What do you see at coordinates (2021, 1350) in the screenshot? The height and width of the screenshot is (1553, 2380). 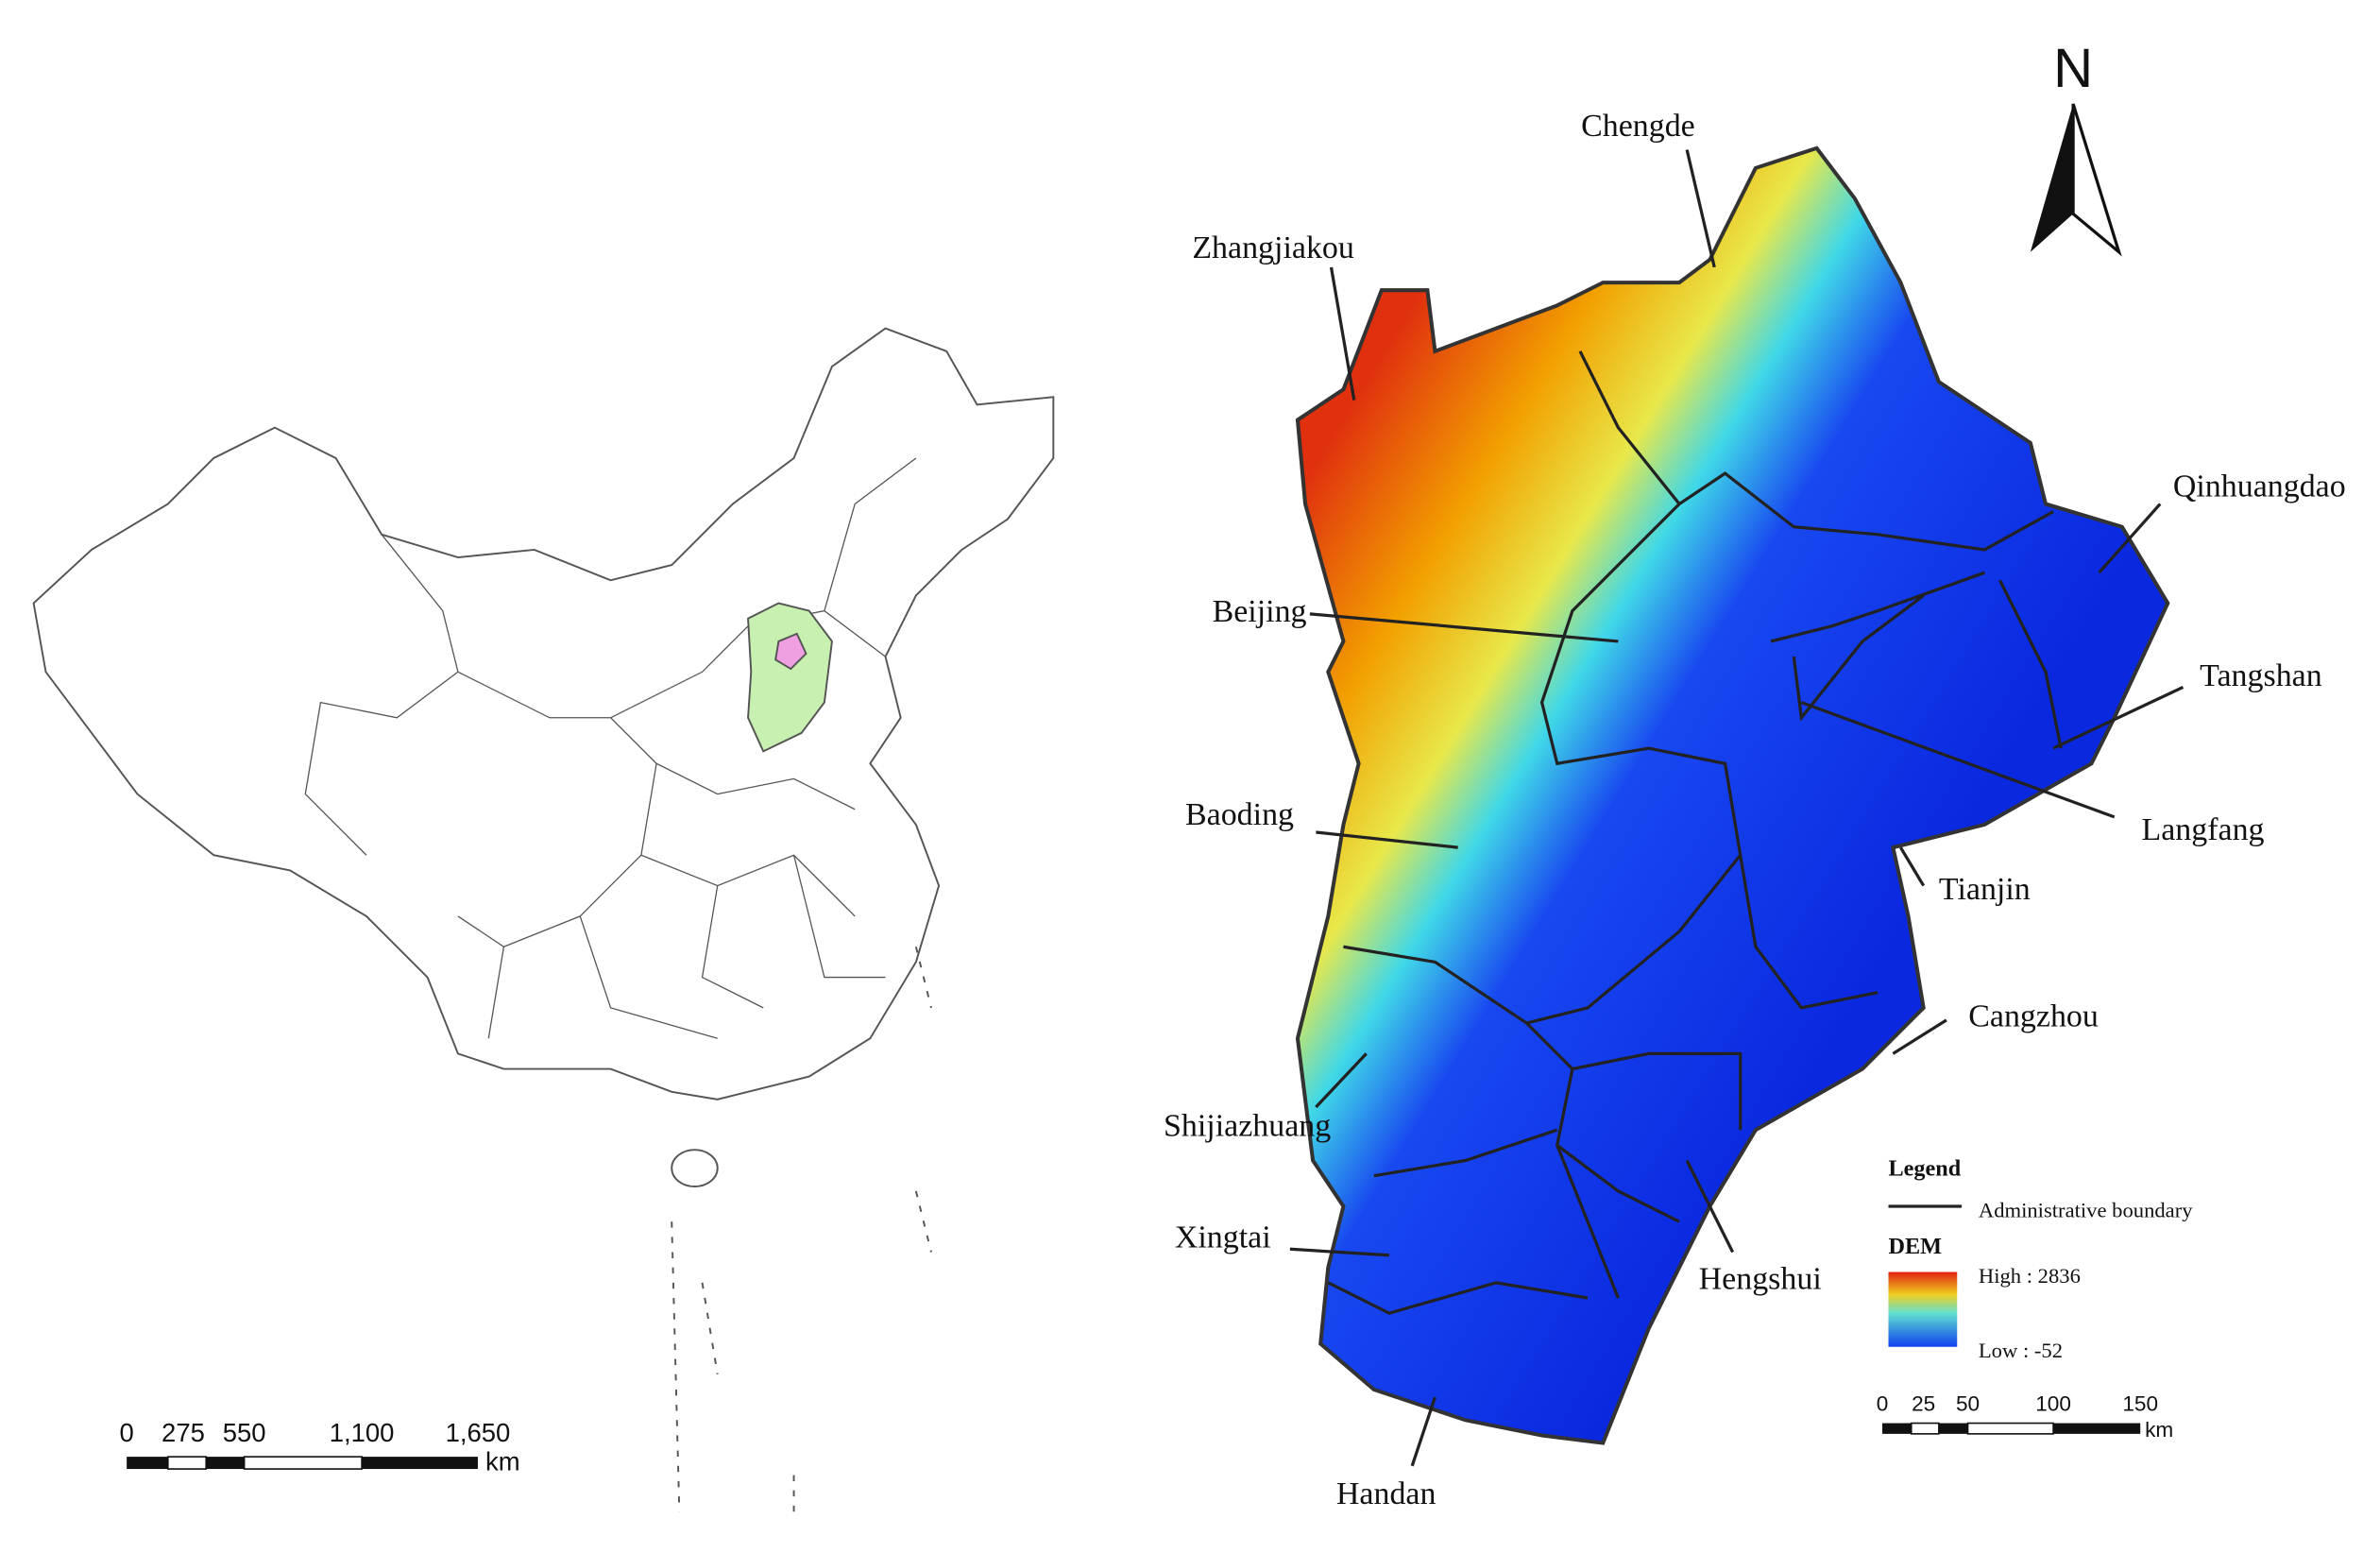 I see `legend-low: Low : -52` at bounding box center [2021, 1350].